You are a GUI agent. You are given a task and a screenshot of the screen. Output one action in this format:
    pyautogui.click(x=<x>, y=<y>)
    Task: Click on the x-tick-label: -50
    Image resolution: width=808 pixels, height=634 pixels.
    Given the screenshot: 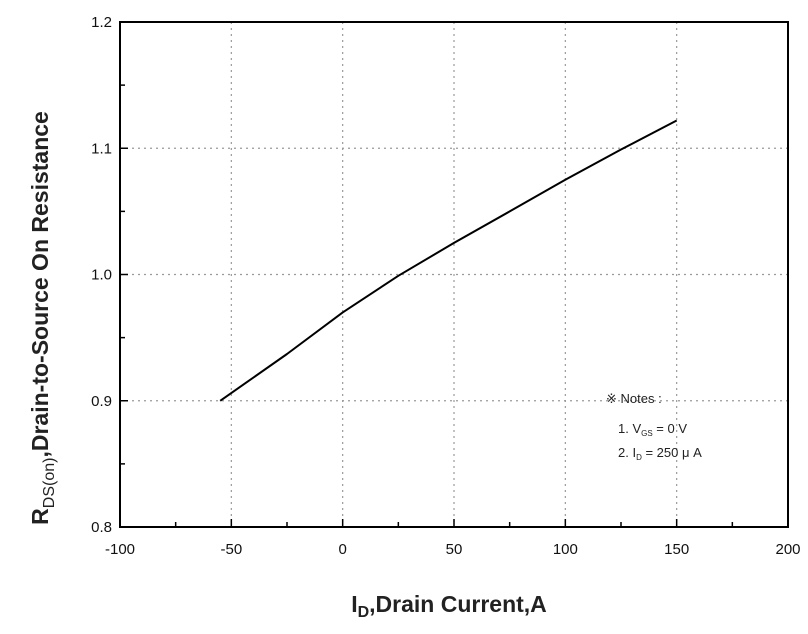 What is the action you would take?
    pyautogui.click(x=231, y=549)
    